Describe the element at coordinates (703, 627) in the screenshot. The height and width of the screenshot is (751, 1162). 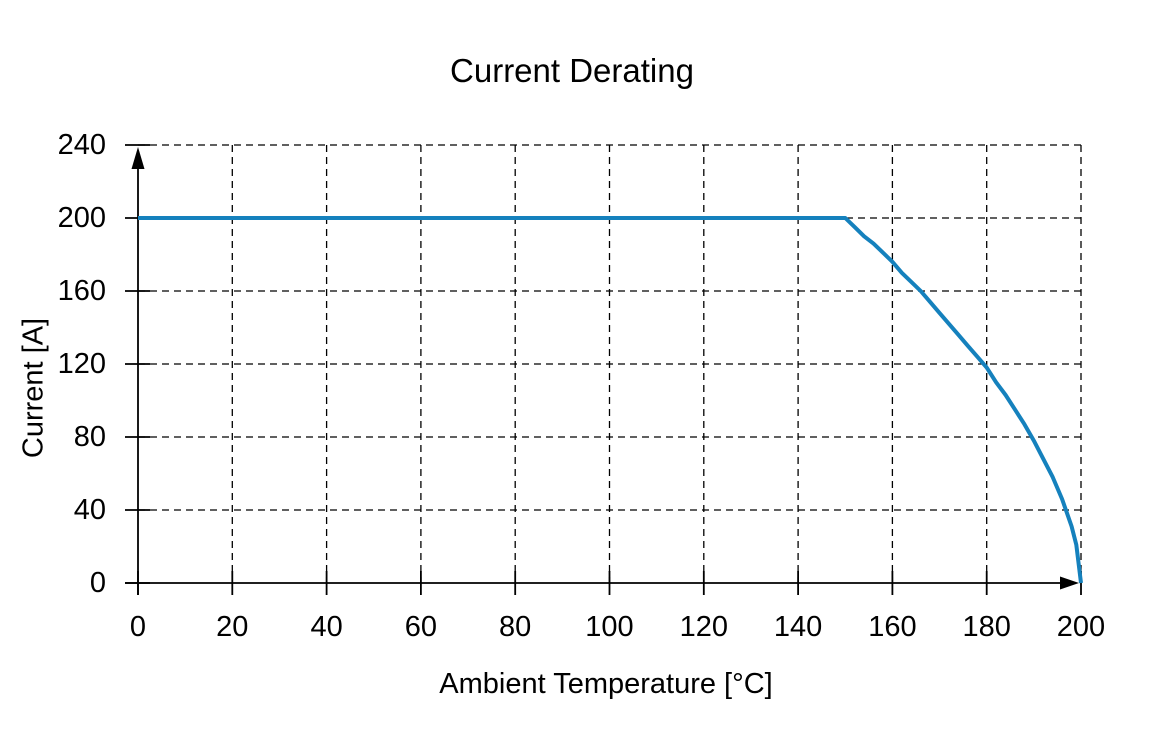
I see `x-tick-label-120: 120` at that location.